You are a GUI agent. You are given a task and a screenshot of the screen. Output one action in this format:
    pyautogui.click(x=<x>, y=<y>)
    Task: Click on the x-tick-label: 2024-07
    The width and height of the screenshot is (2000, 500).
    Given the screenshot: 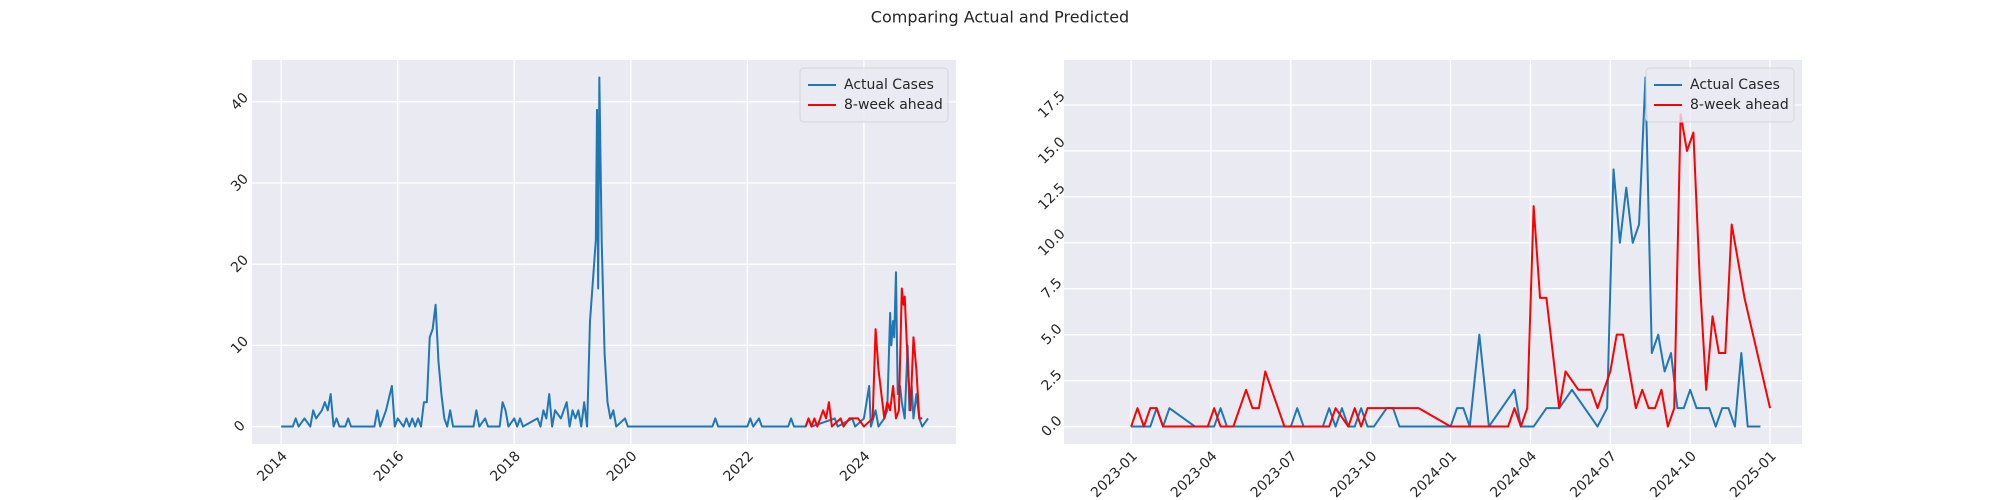 What is the action you would take?
    pyautogui.click(x=1593, y=474)
    